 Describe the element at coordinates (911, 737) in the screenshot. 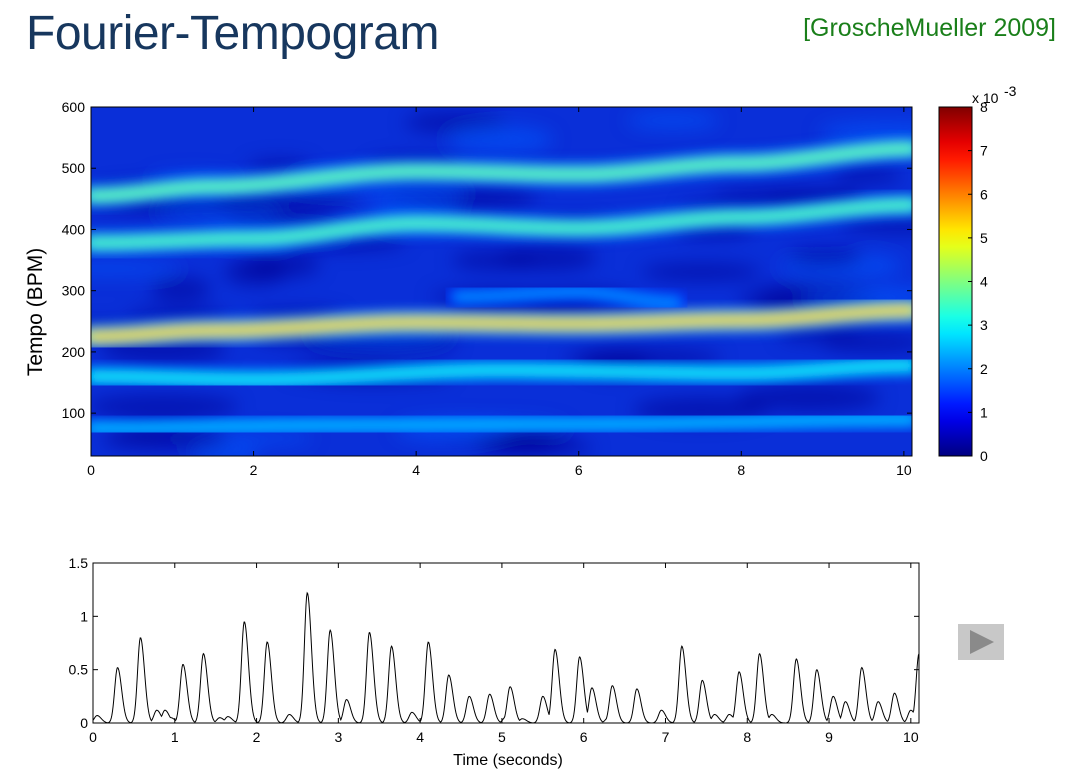

I see `onset-xtick-label: 10` at that location.